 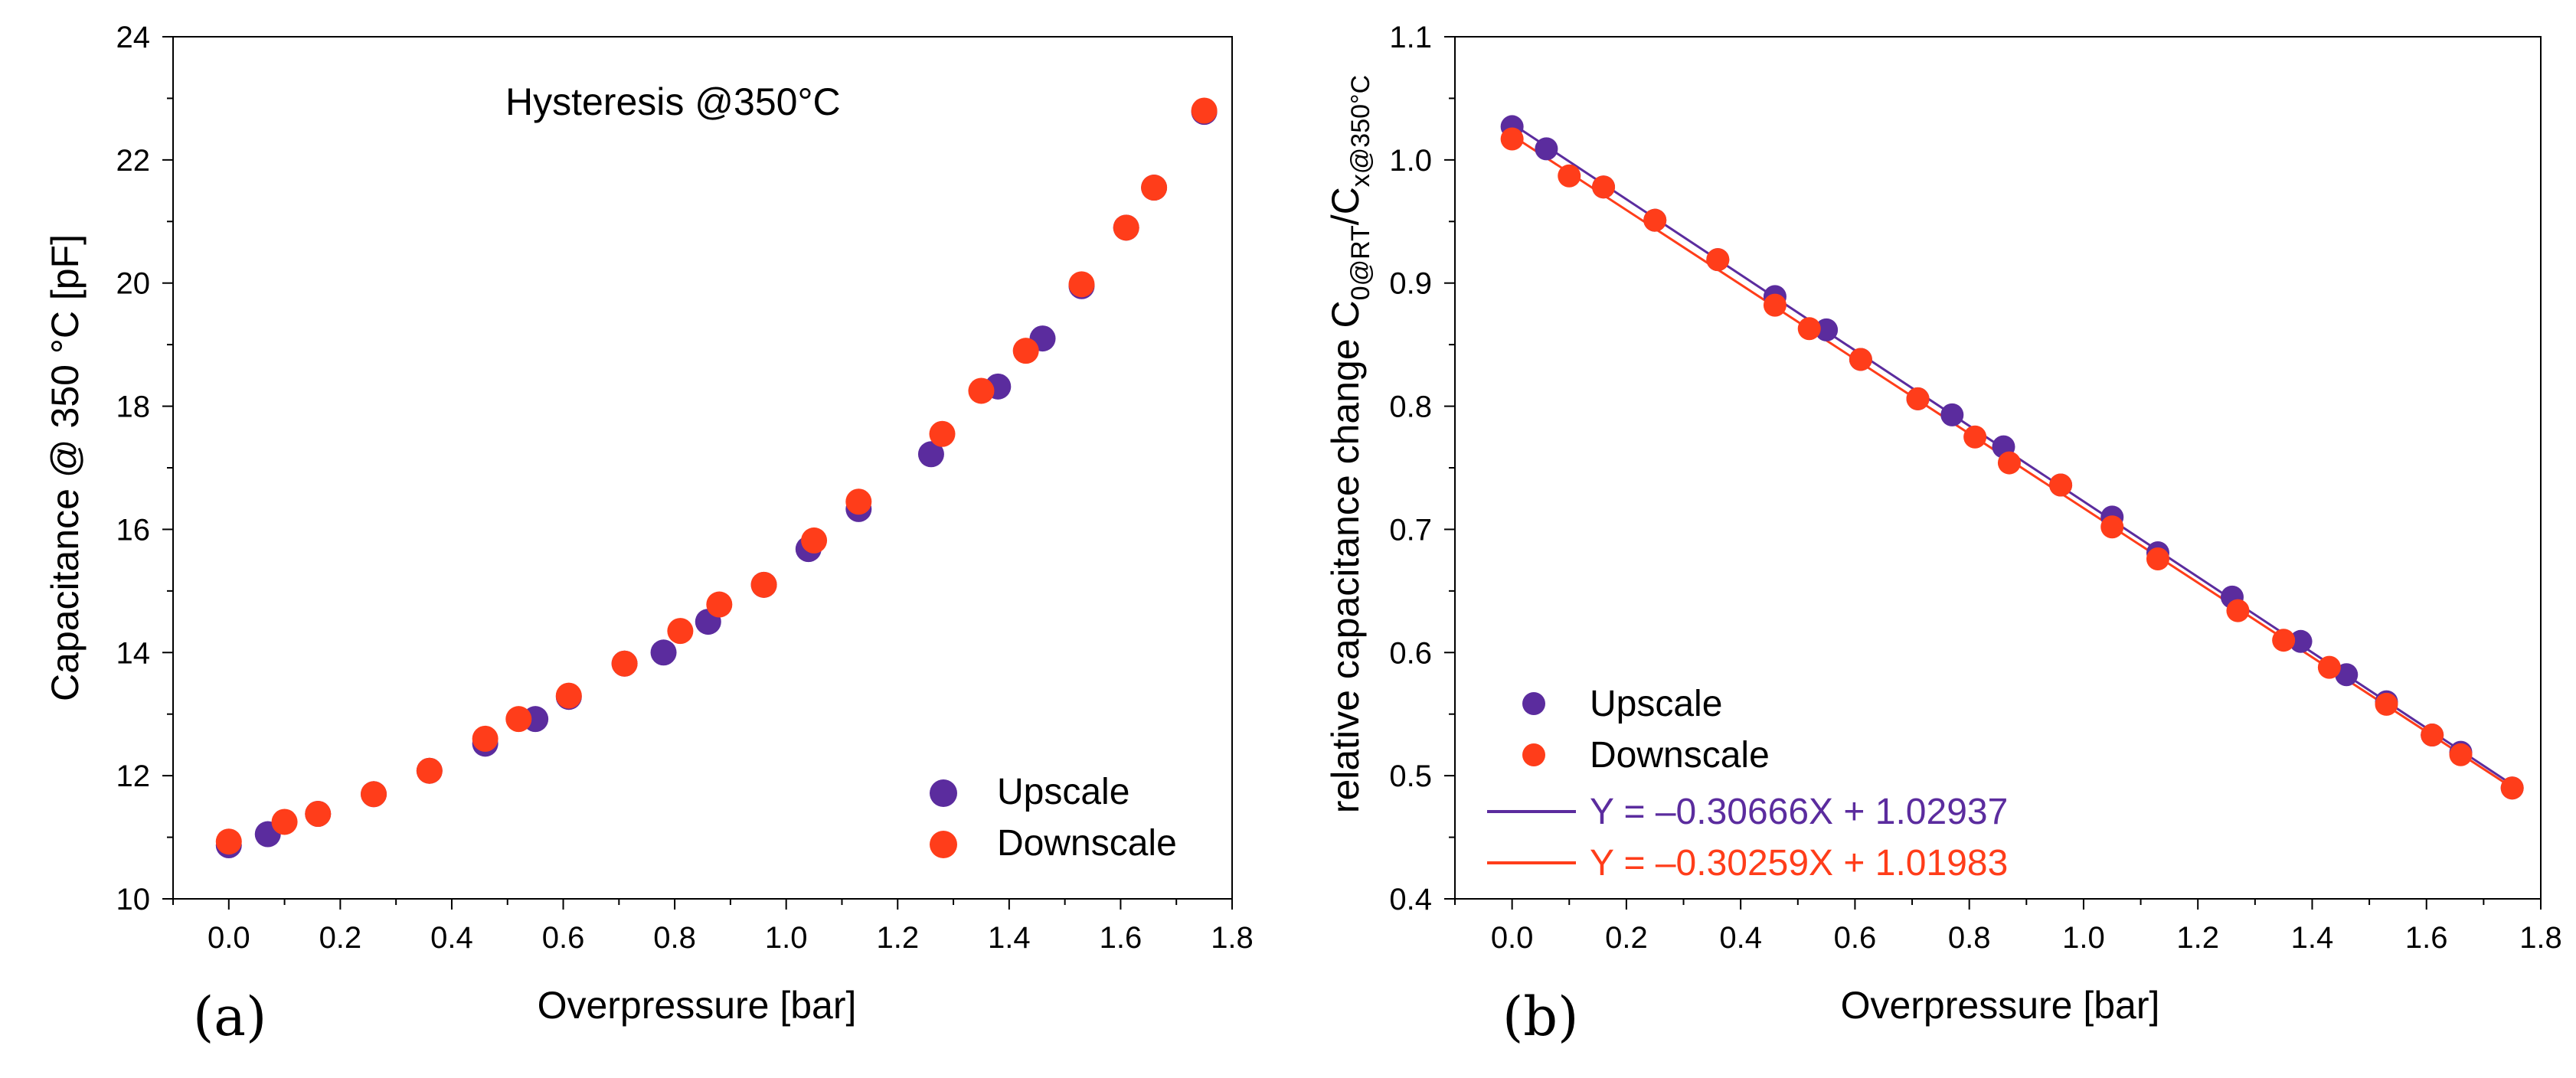 What do you see at coordinates (1410, 899) in the screenshot?
I see `y-tick-label: 0.4` at bounding box center [1410, 899].